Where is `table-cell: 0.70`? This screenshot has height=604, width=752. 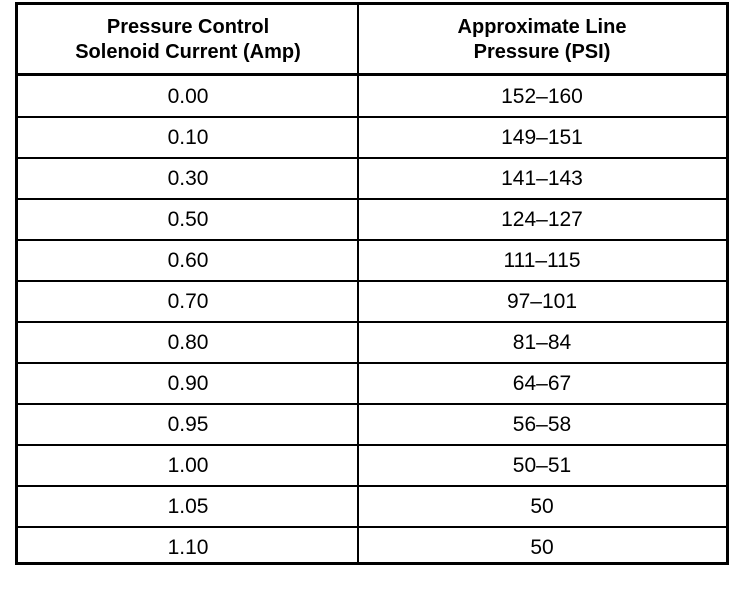 table-cell: 0.70 is located at coordinates (188, 301).